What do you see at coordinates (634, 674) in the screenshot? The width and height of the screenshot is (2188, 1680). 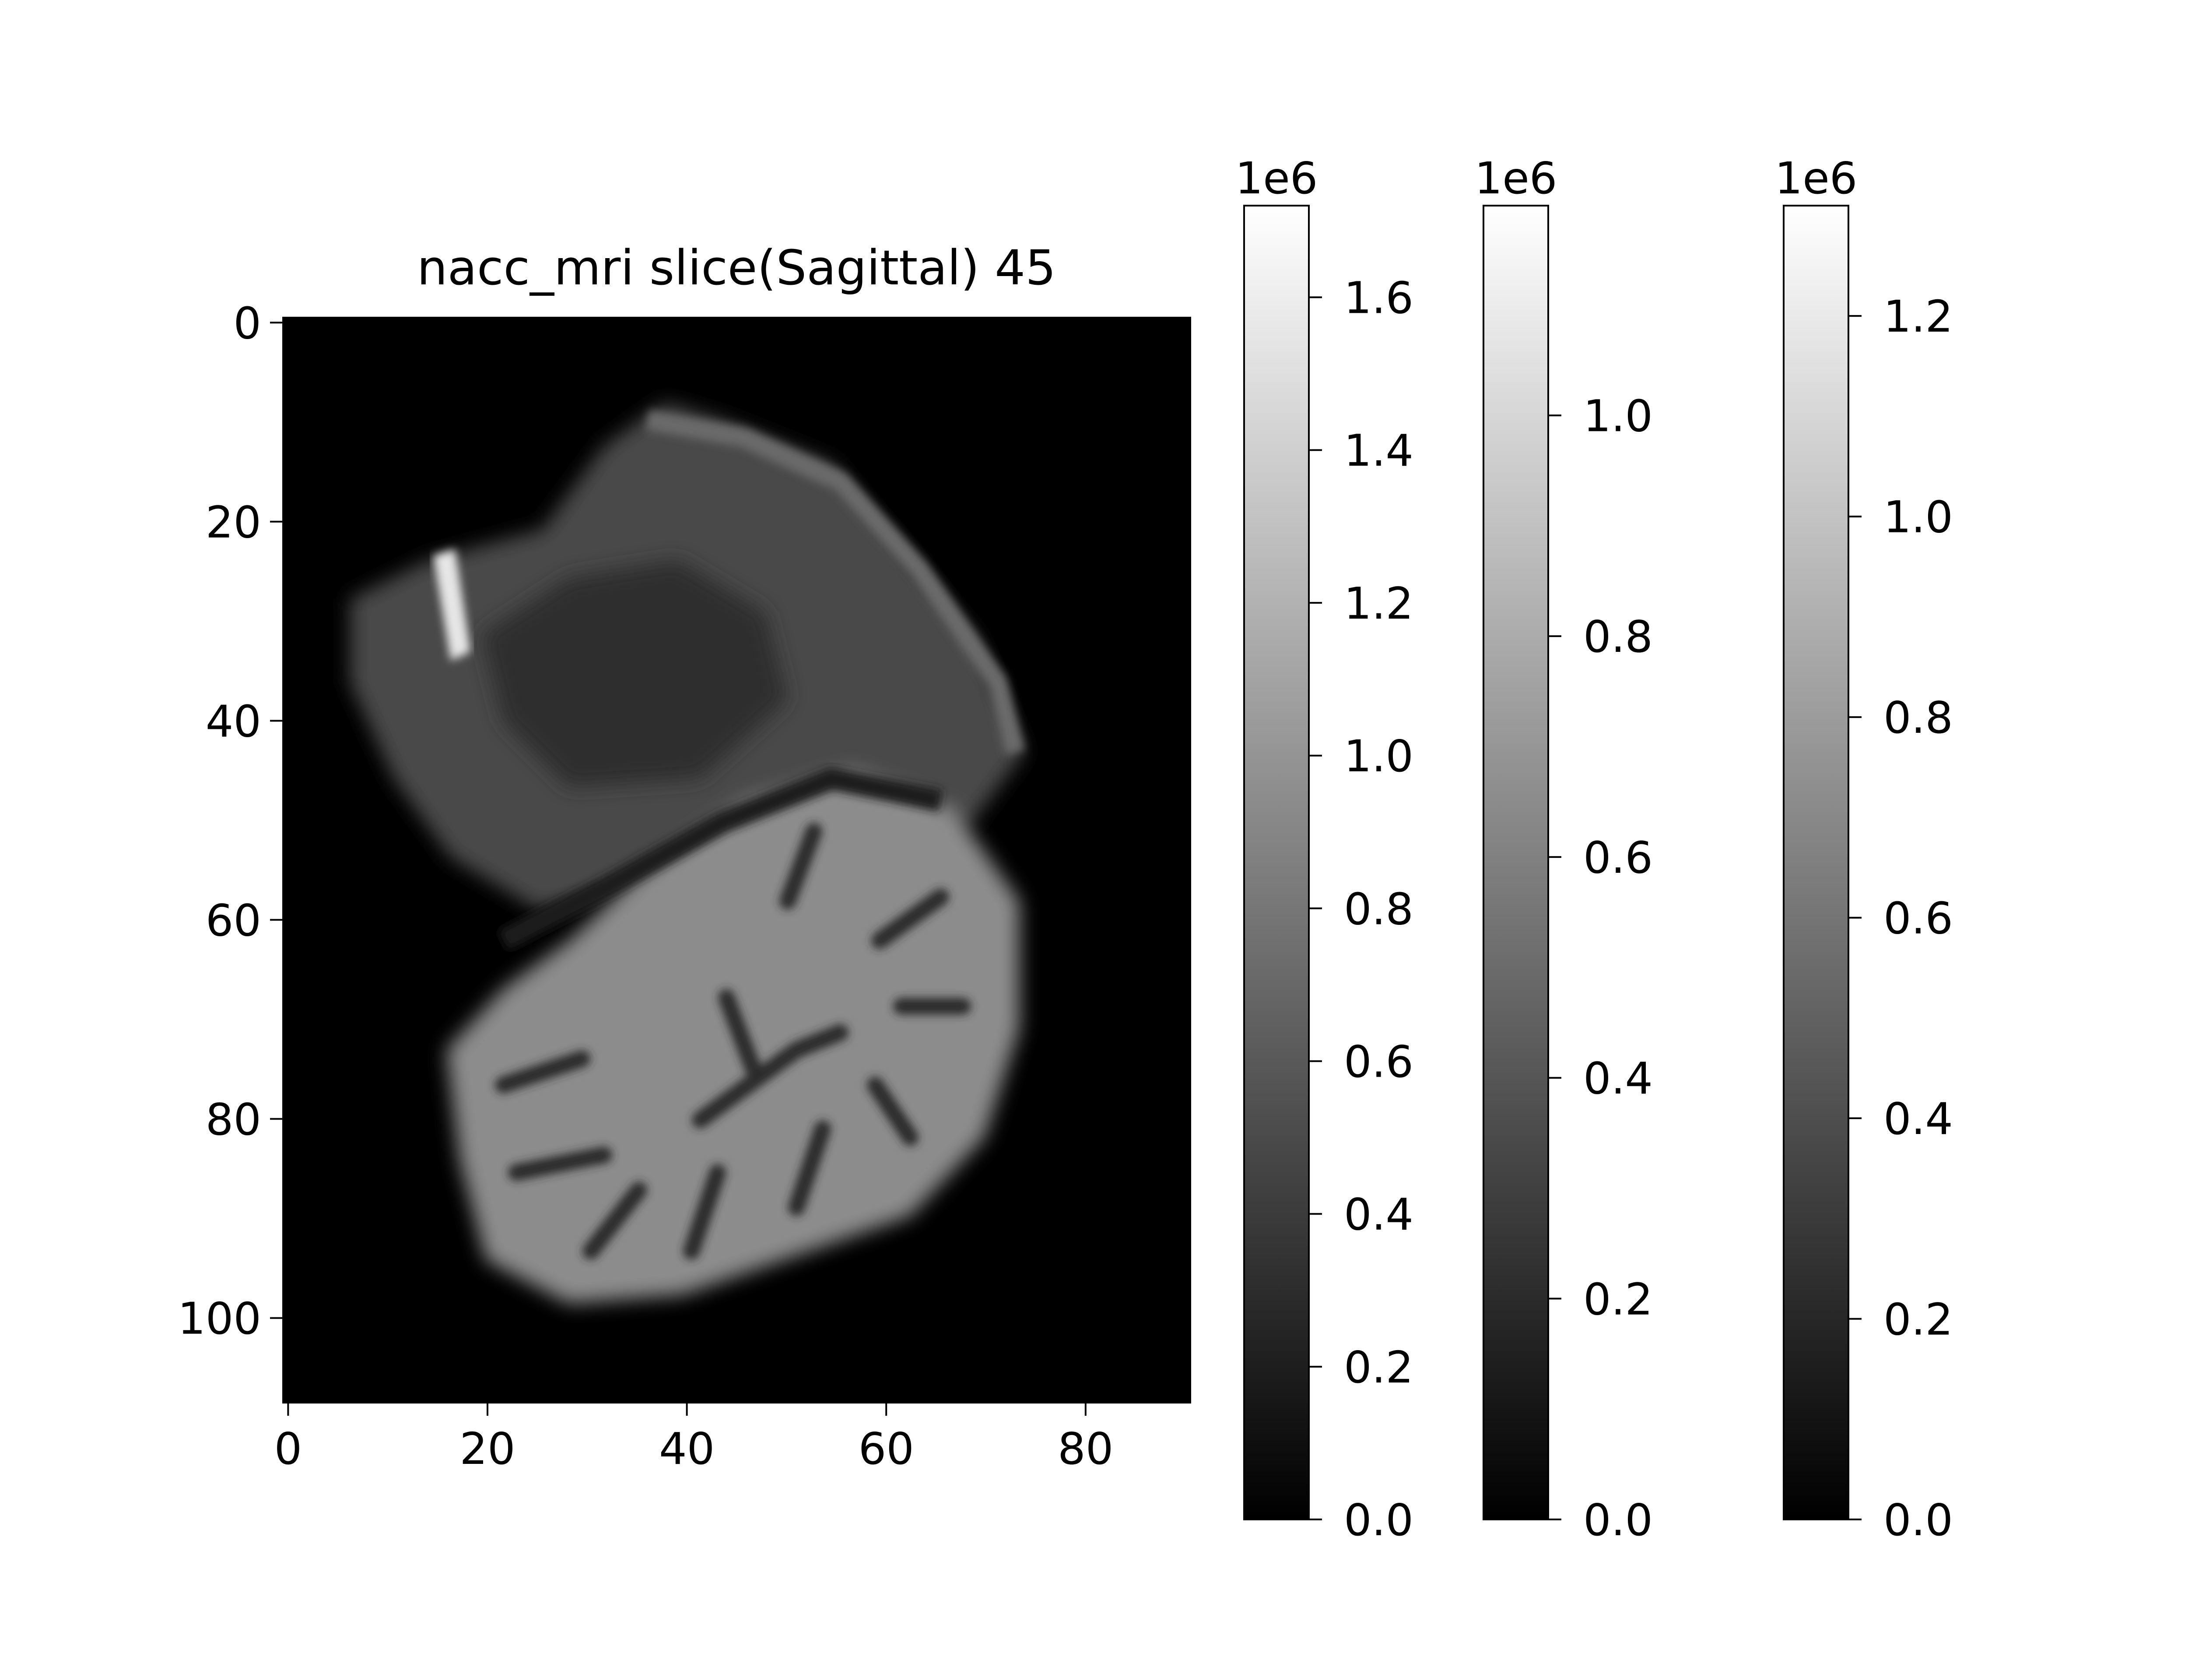 I see `brain-upper-dark-core` at bounding box center [634, 674].